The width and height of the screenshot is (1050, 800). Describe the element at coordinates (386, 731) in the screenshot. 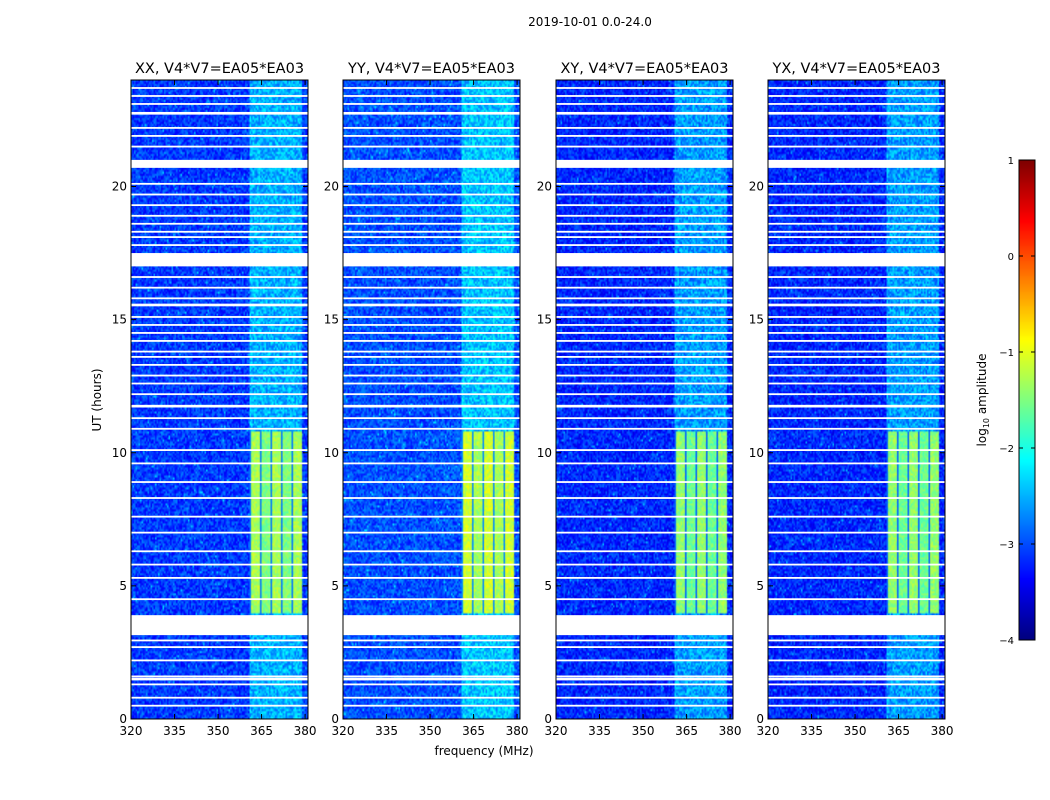

I see `x-tick-label-2-335: 335` at that location.